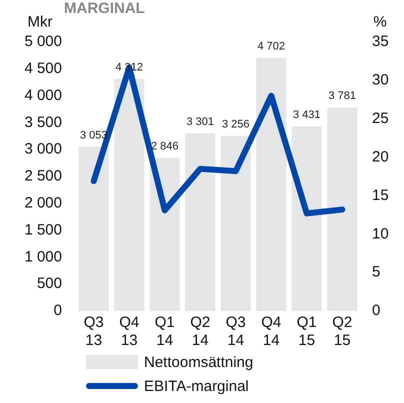 This screenshot has width=404, height=403. What do you see at coordinates (342, 96) in the screenshot?
I see `data-label: 3 781` at bounding box center [342, 96].